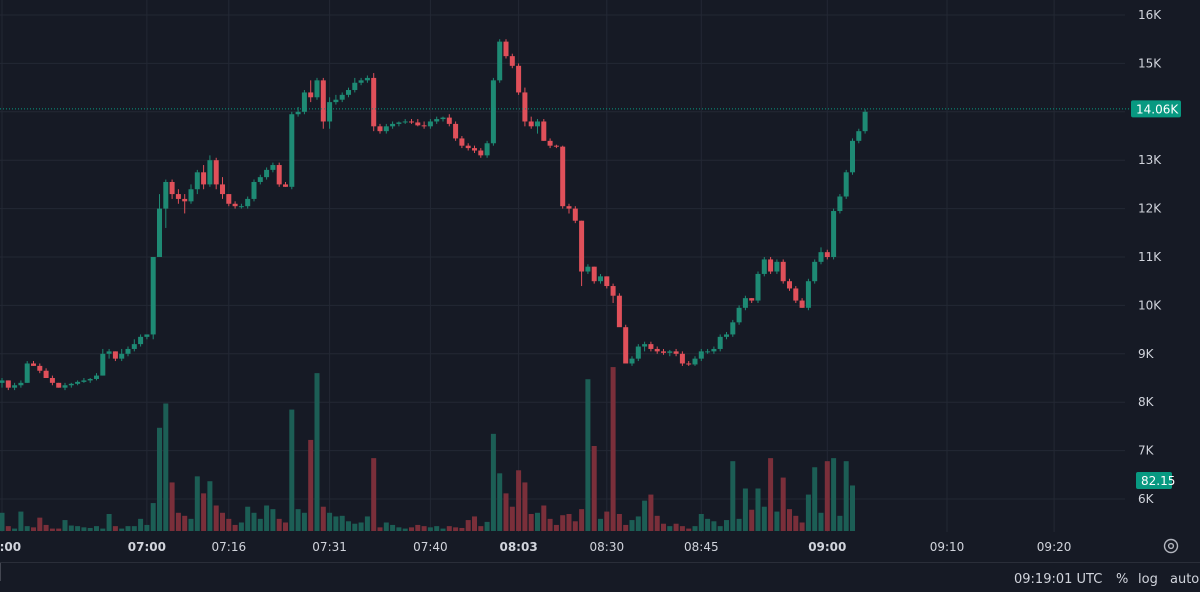  I want to click on percent-scale-toggle: %, so click(1122, 579).